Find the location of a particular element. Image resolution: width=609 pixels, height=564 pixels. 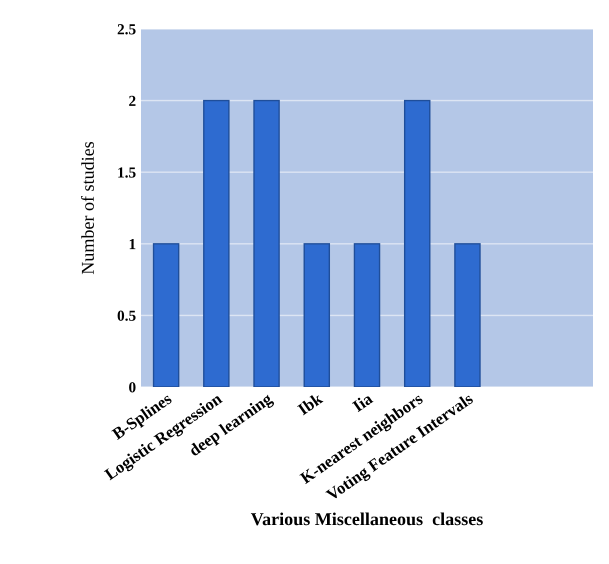

y-tick-label: 0 is located at coordinates (132, 387).